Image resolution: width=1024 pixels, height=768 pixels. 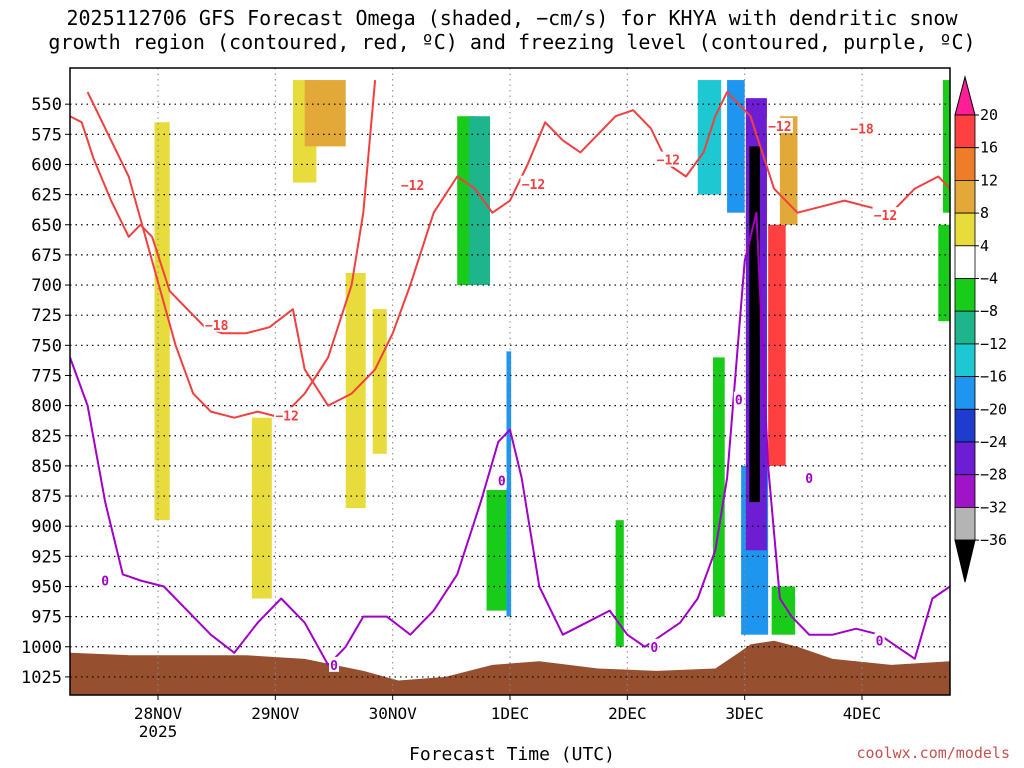 What do you see at coordinates (984, 213) in the screenshot?
I see `colorbar-label: 8` at bounding box center [984, 213].